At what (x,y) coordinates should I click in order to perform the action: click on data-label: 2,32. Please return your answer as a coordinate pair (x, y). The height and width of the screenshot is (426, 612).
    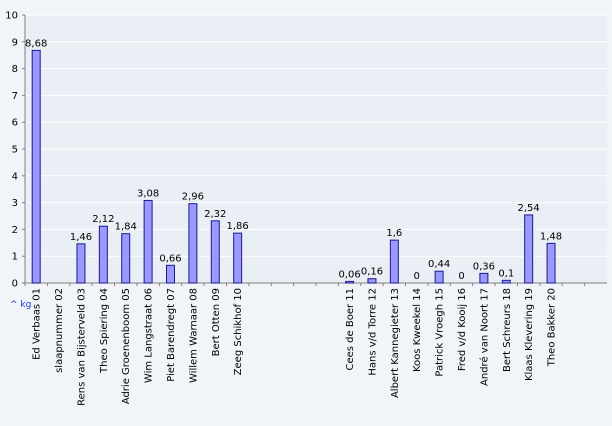
    Looking at the image, I should click on (215, 214).